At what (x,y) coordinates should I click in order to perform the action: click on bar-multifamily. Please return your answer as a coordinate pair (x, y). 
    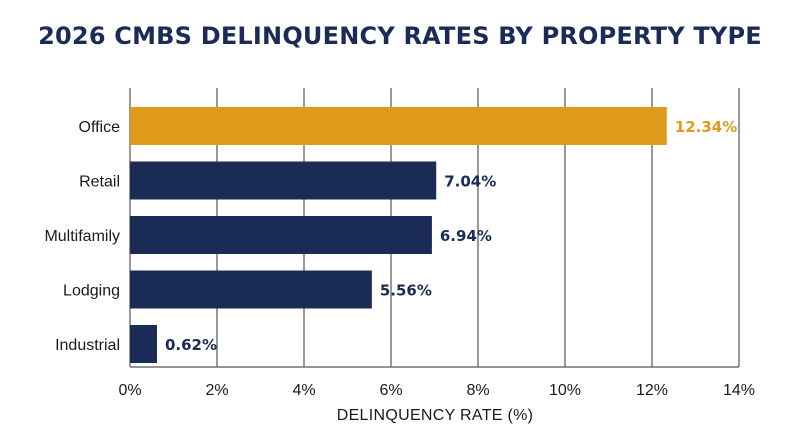
    Looking at the image, I should click on (281, 235).